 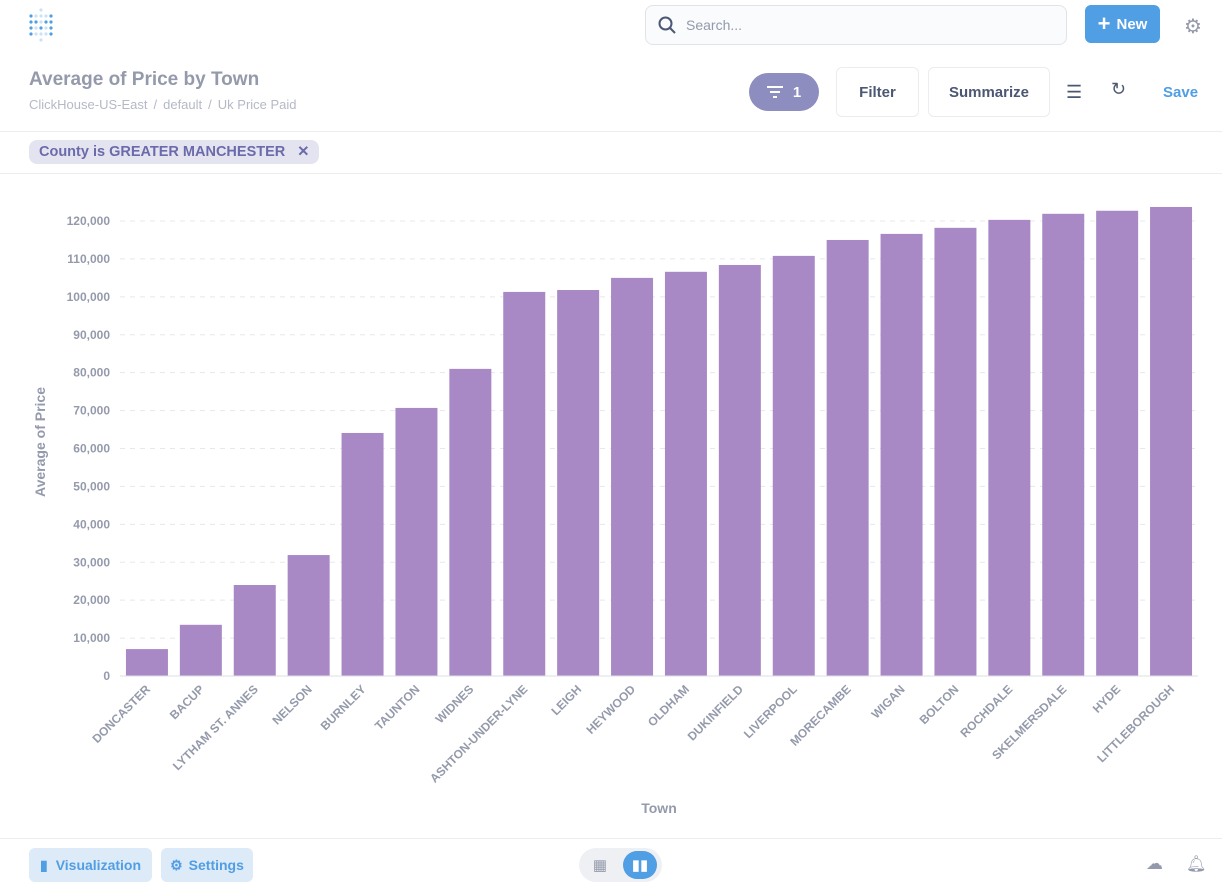 I want to click on y-tick-label: 80,000, so click(x=91, y=373).